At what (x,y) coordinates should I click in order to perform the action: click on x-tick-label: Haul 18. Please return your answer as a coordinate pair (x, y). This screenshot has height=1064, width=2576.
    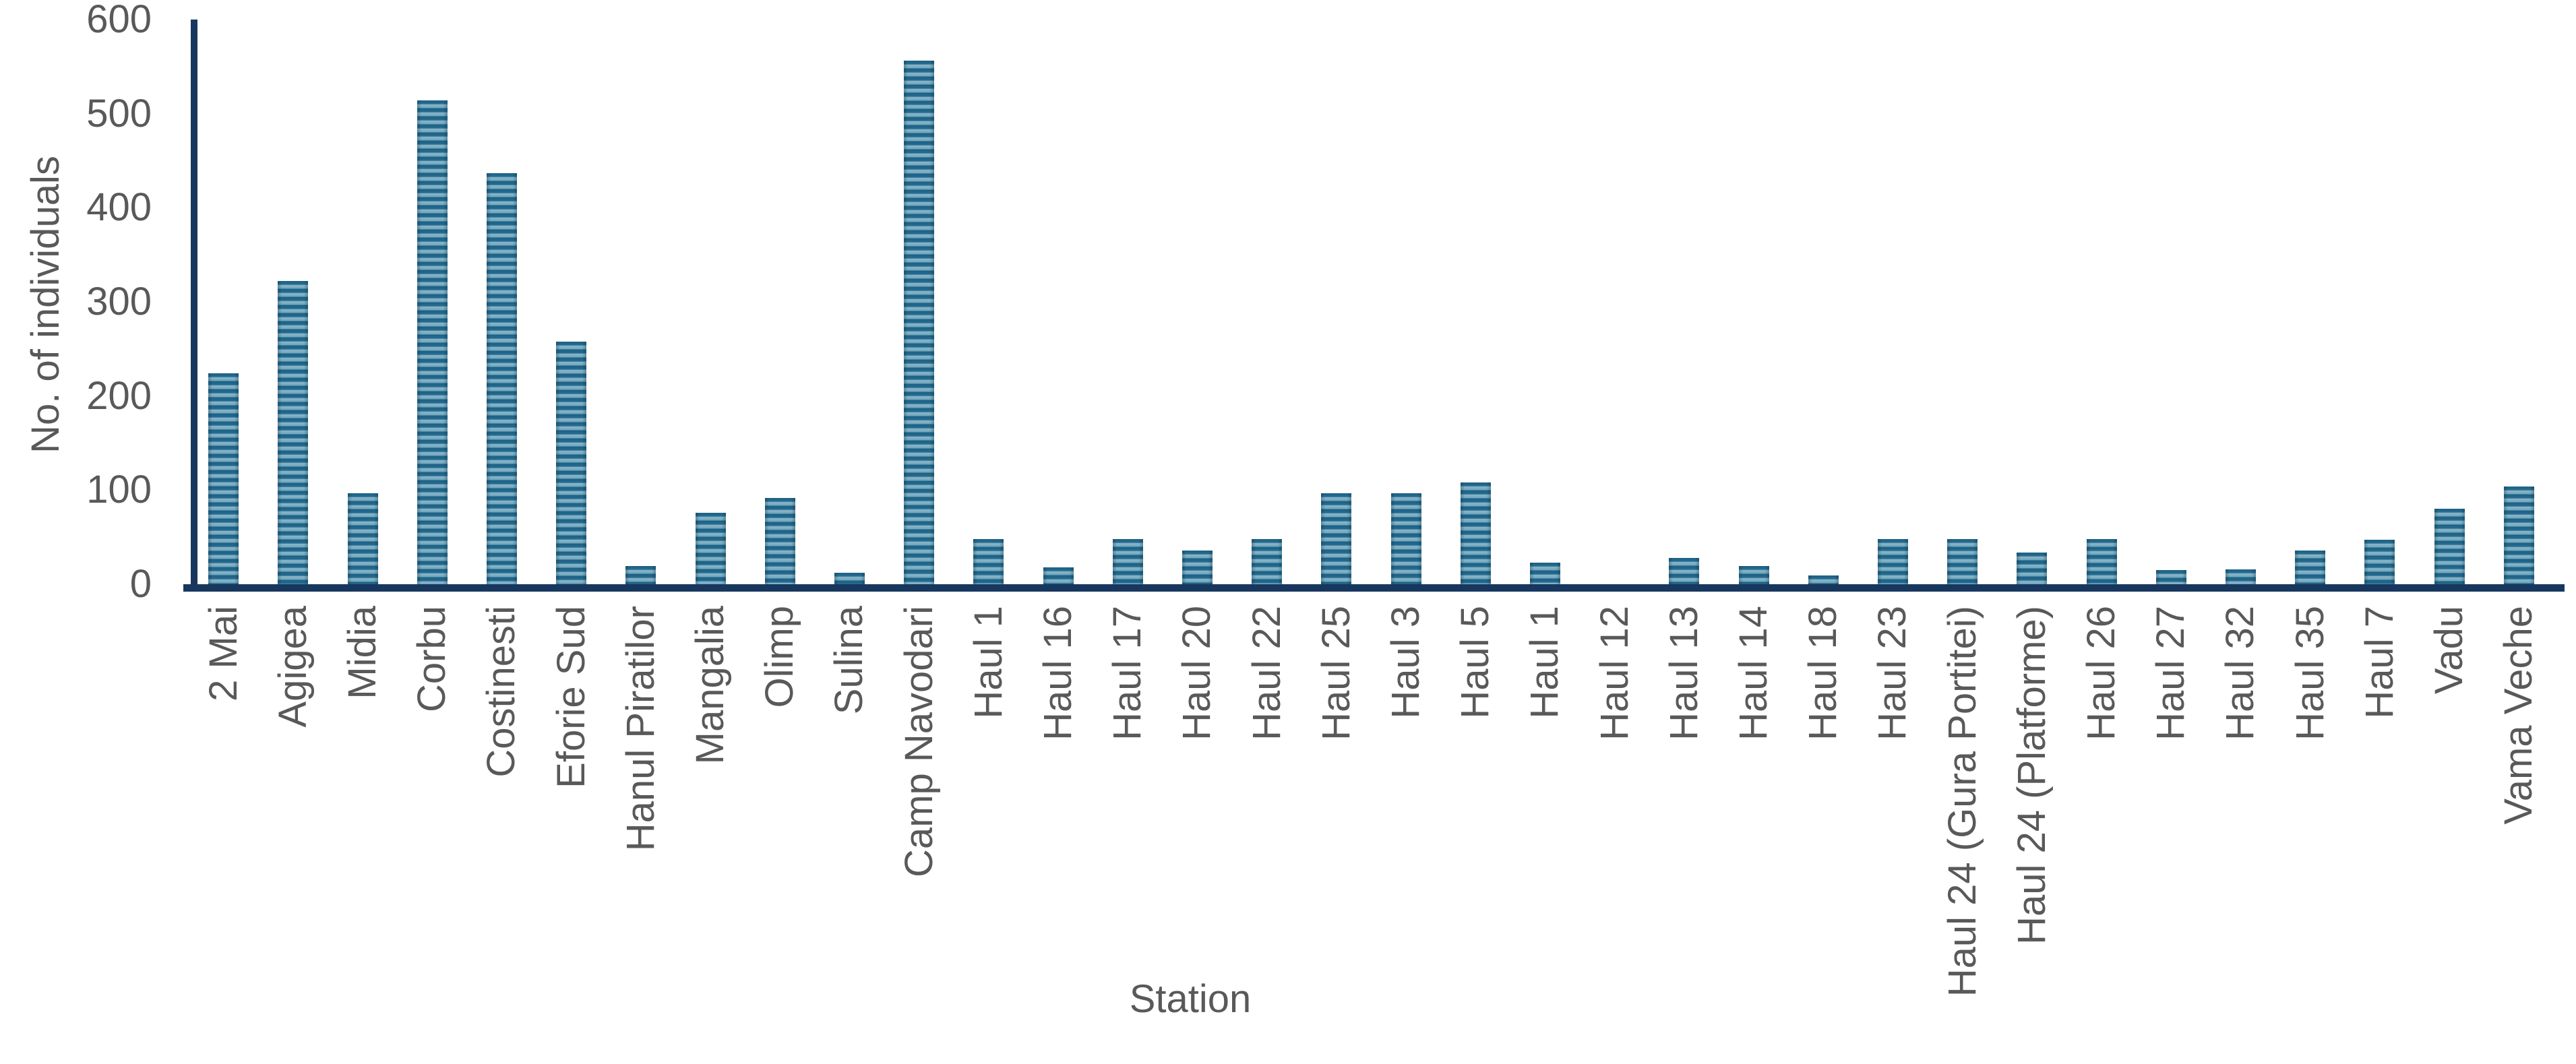
    Looking at the image, I should click on (1823, 673).